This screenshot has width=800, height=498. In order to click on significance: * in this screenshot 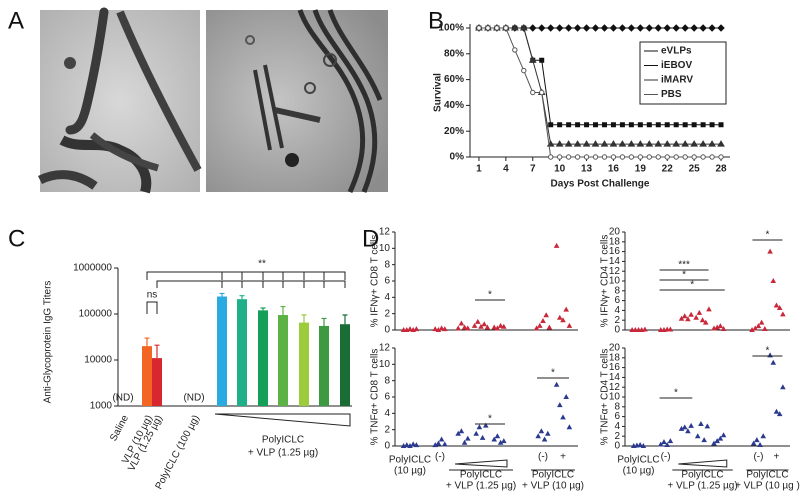, I will do `click(684, 275)`.